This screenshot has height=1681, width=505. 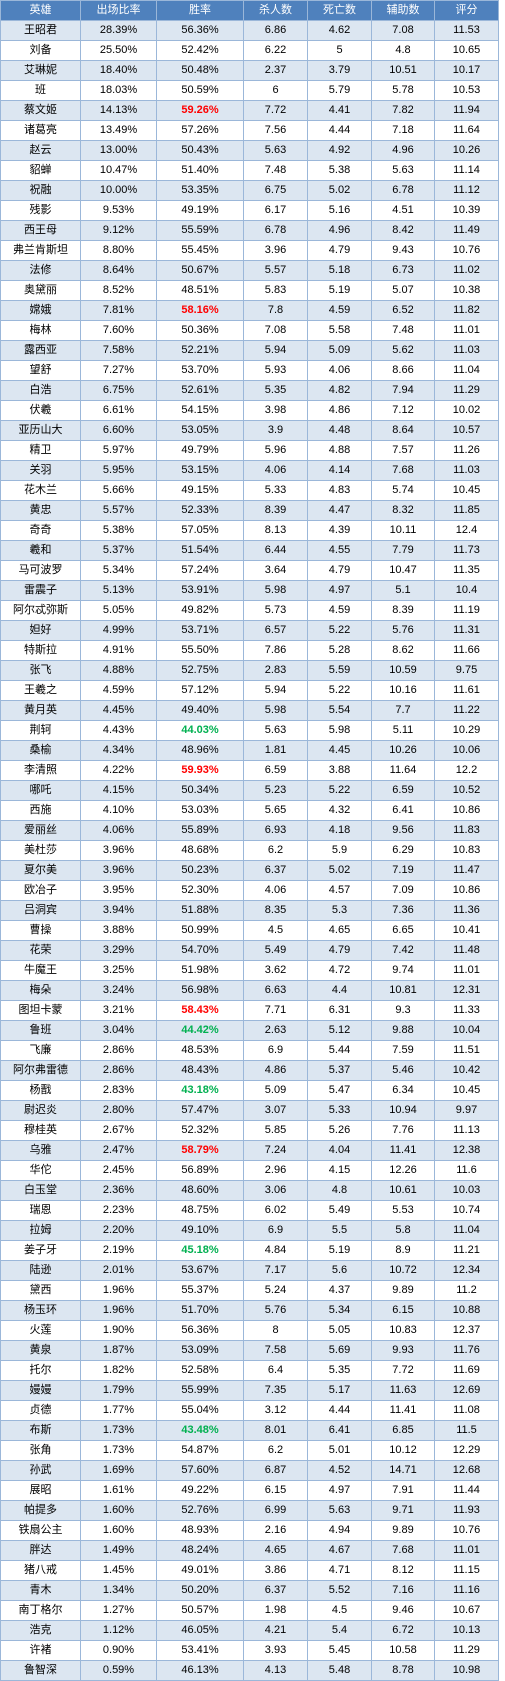 I want to click on cell-pick-rate: 4.59%, so click(x=118, y=690).